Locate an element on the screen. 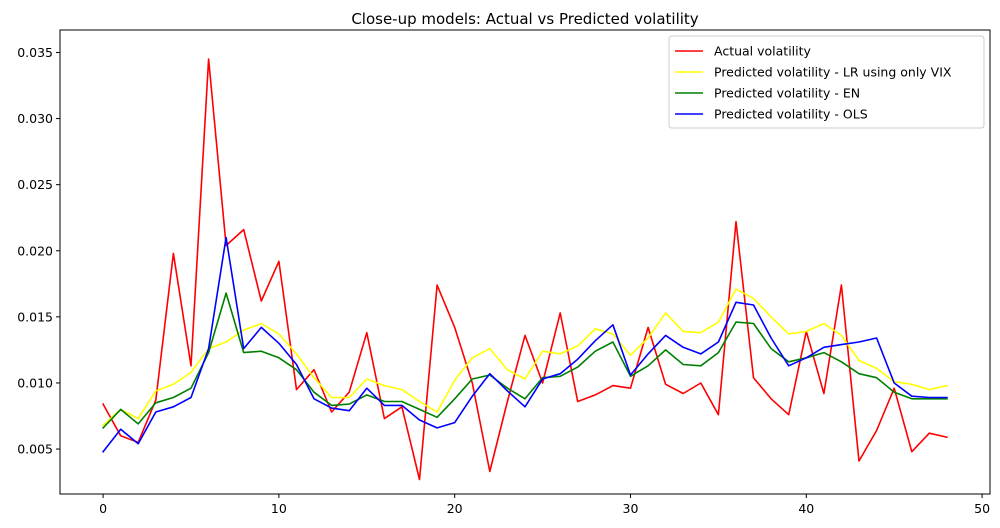  legend-label: Predicted volatility - EN is located at coordinates (787, 93).